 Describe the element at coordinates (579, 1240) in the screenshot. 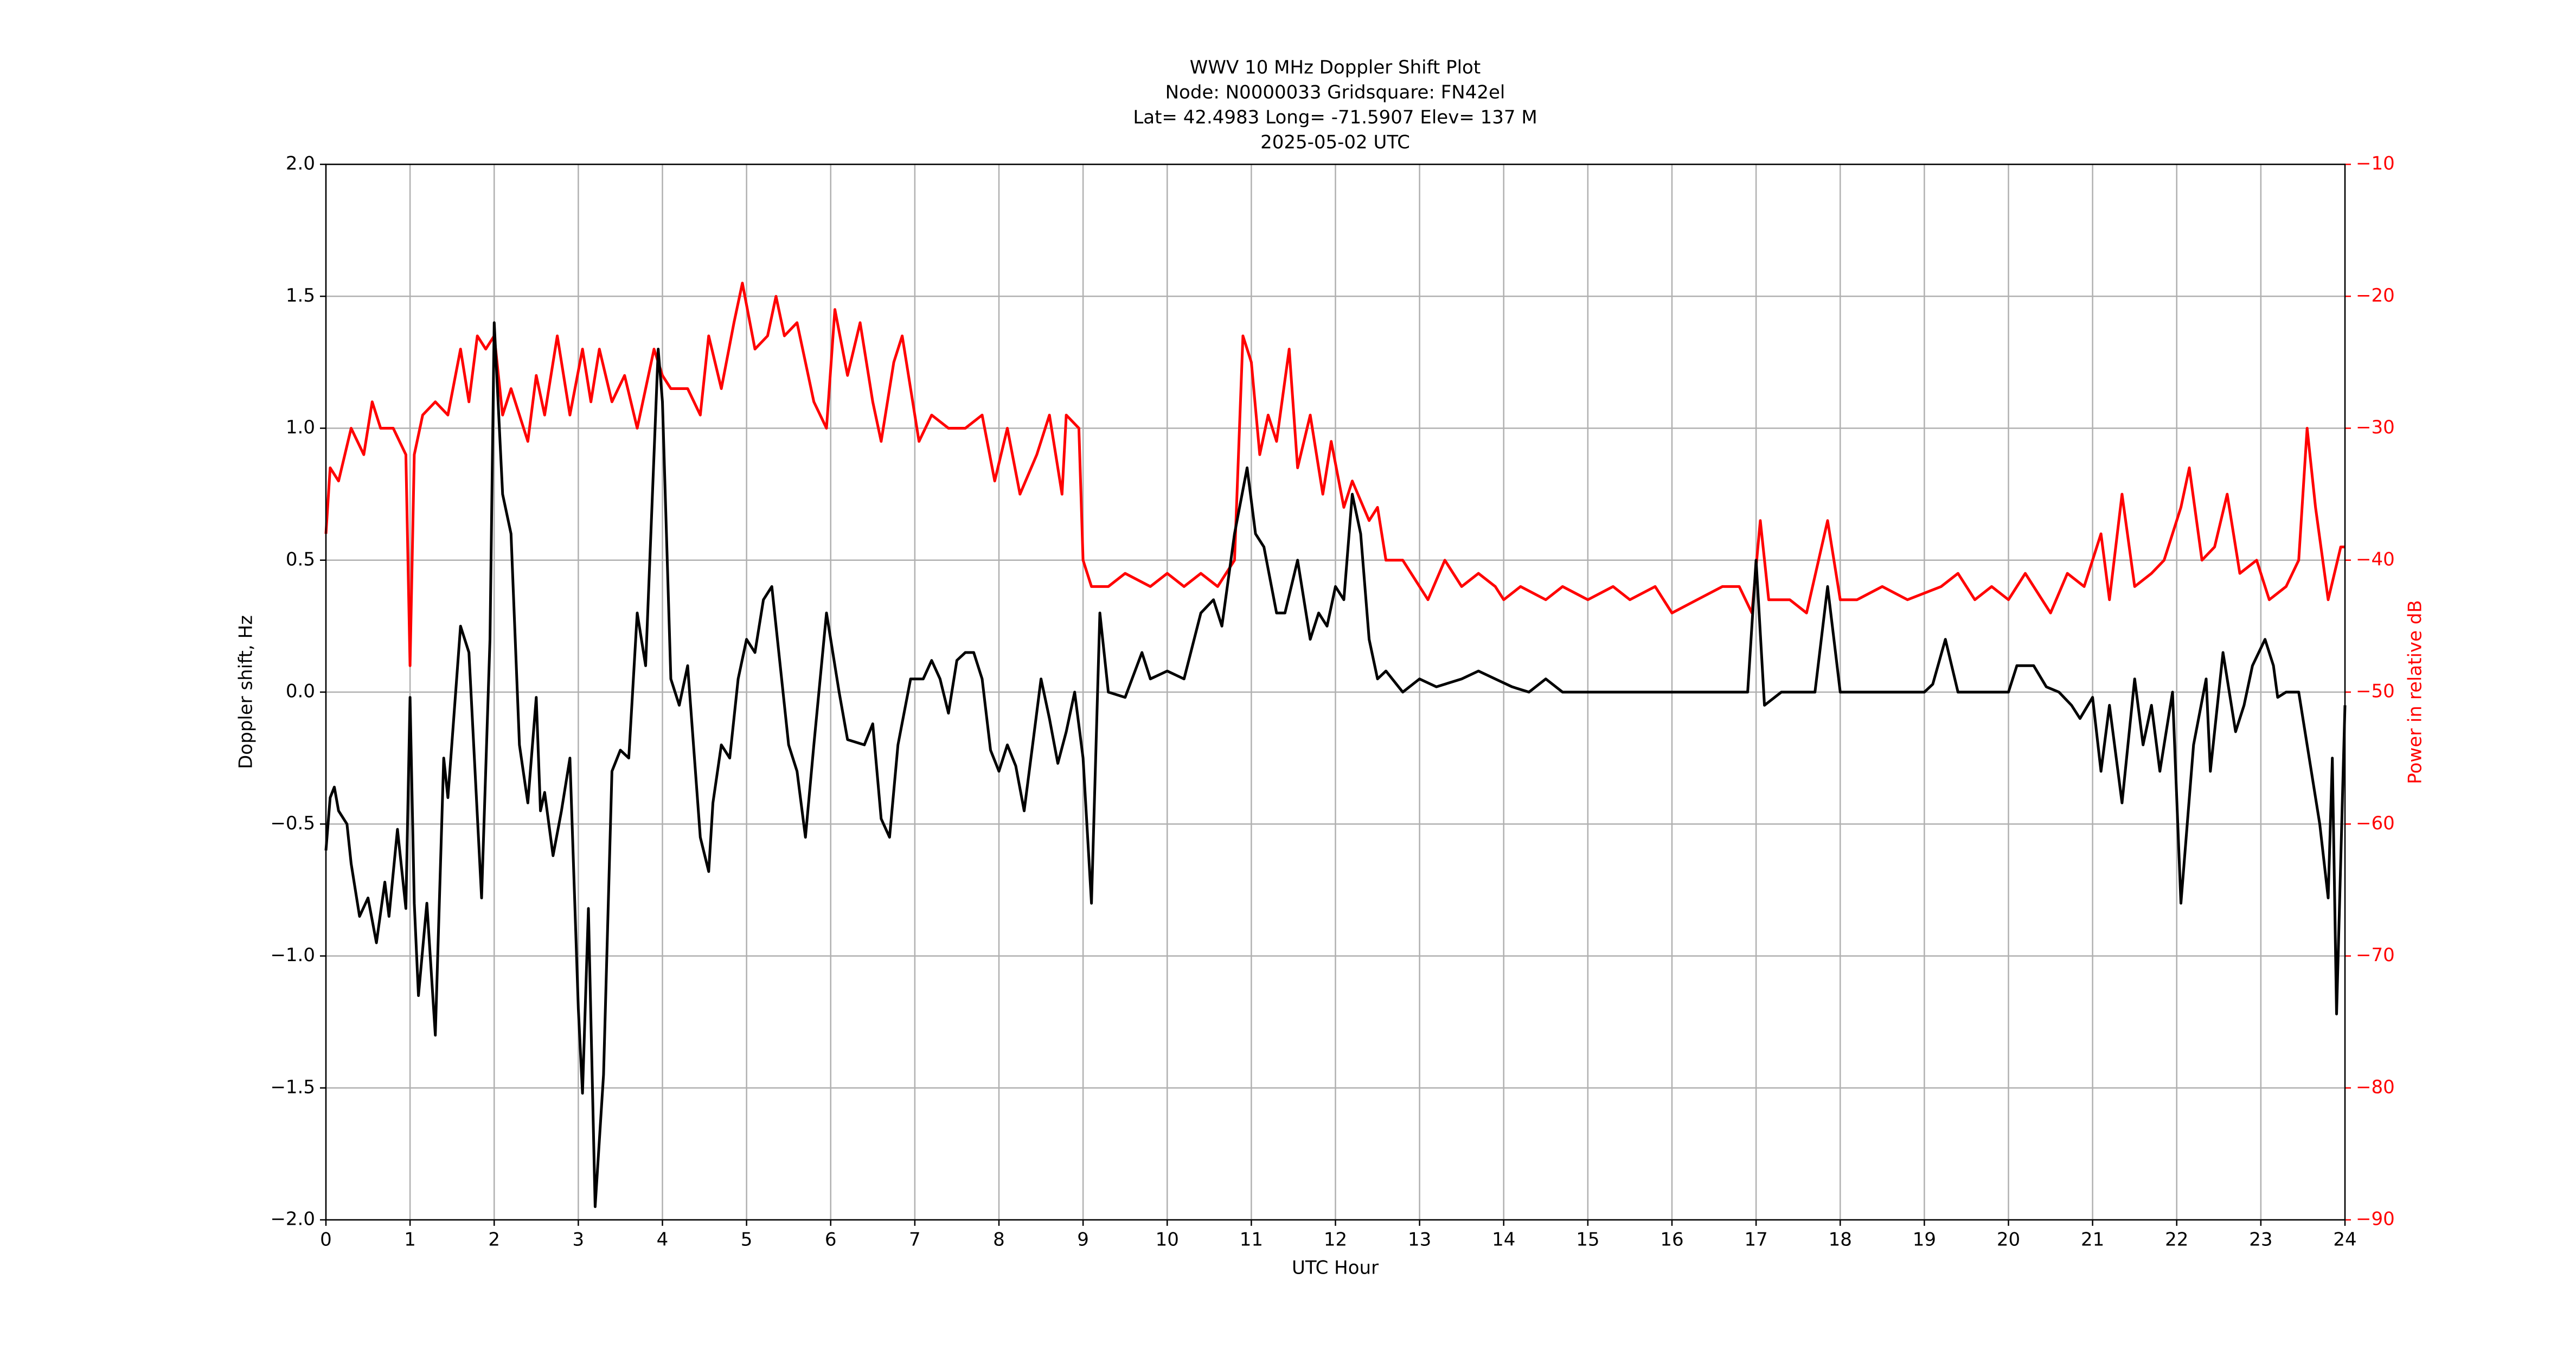

I see `x-tick-label: 3` at that location.